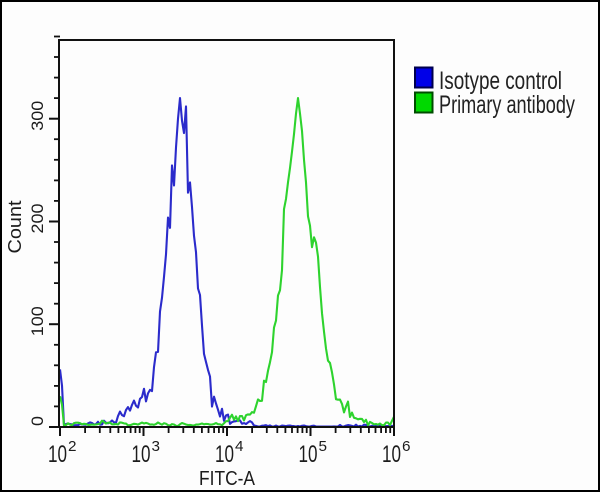  I want to click on svg-text: 6, so click(406, 446).